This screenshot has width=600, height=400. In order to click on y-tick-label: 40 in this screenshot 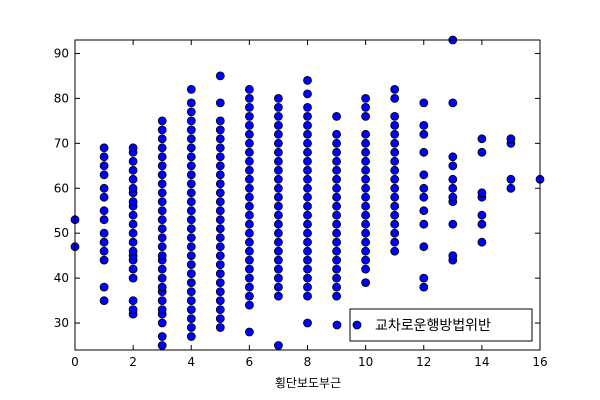, I will do `click(61, 278)`.